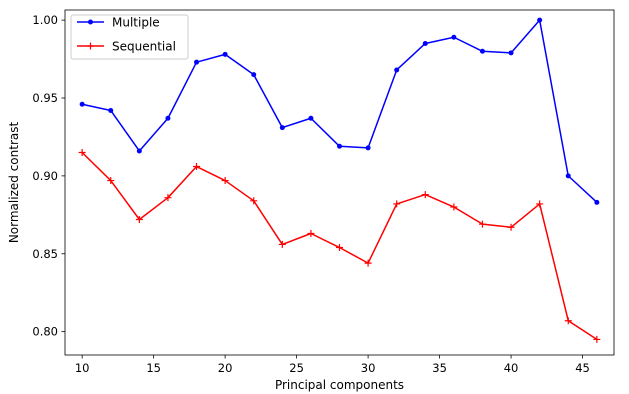 The width and height of the screenshot is (629, 394). I want to click on legend-marker-sequential, so click(90, 46).